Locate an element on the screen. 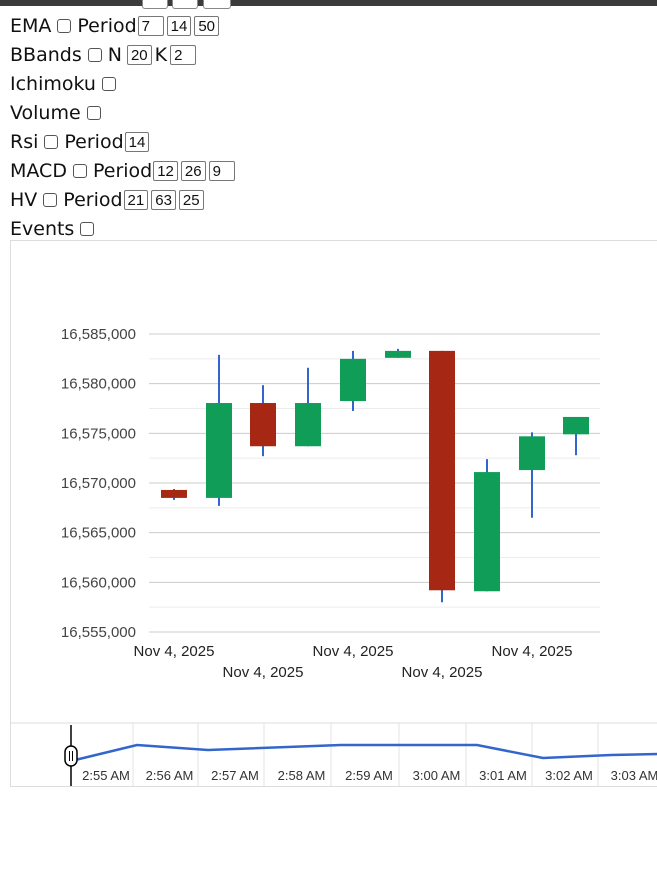  navigator-series-line is located at coordinates (363, 753).